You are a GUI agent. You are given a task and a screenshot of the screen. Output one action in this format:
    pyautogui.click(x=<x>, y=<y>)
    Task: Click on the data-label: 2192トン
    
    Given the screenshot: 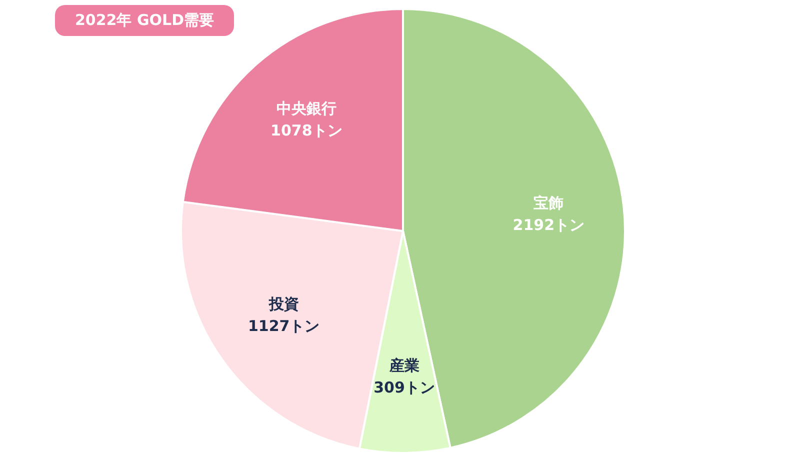 What is the action you would take?
    pyautogui.click(x=548, y=225)
    